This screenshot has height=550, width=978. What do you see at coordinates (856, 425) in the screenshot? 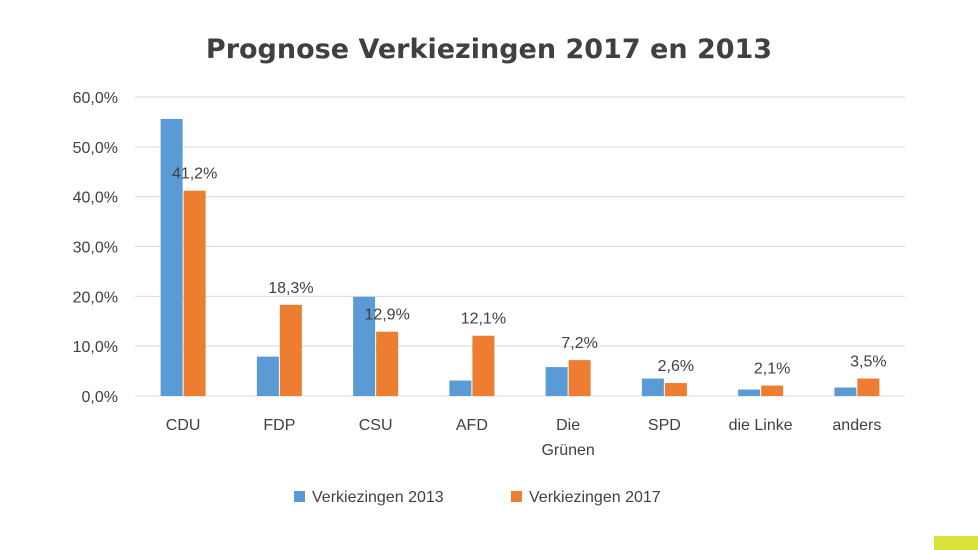
I see `x-category-label: anders` at bounding box center [856, 425].